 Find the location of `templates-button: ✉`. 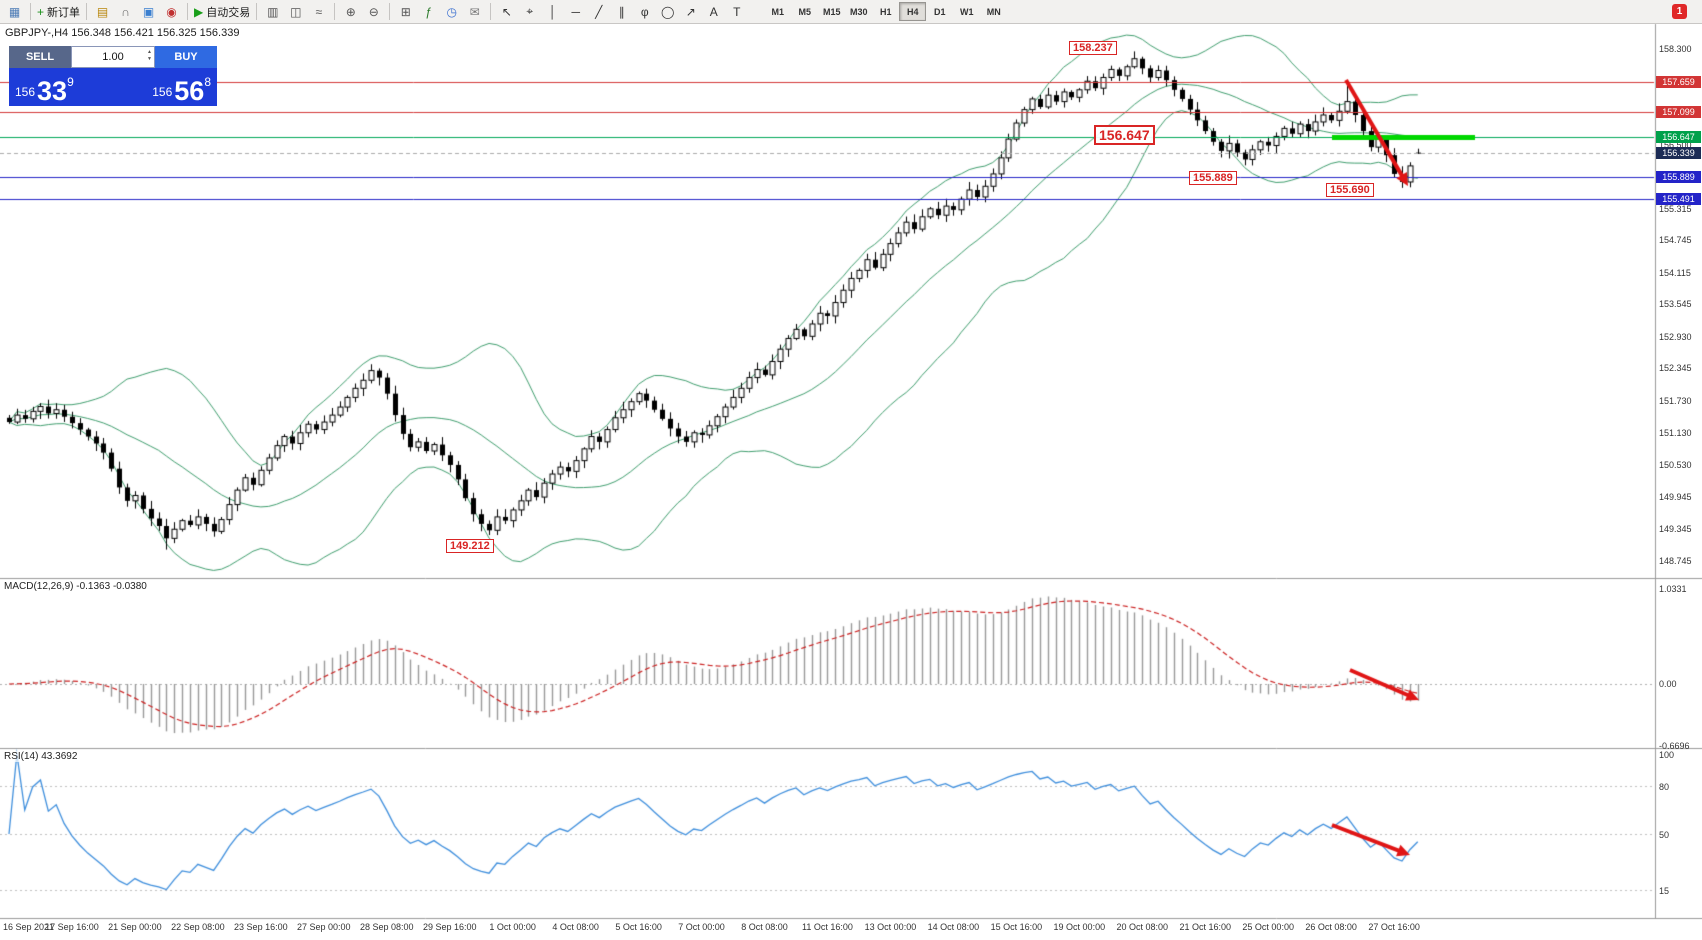

templates-button: ✉ is located at coordinates (474, 12).